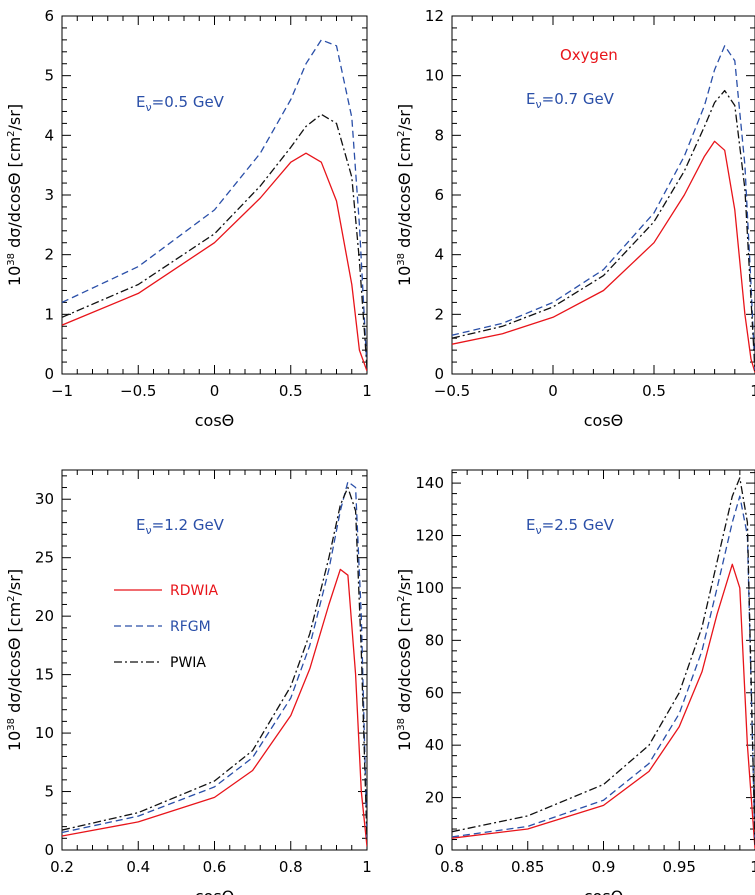 The width and height of the screenshot is (755, 895). What do you see at coordinates (49, 195) in the screenshot?
I see `y-tick-label: 3` at bounding box center [49, 195].